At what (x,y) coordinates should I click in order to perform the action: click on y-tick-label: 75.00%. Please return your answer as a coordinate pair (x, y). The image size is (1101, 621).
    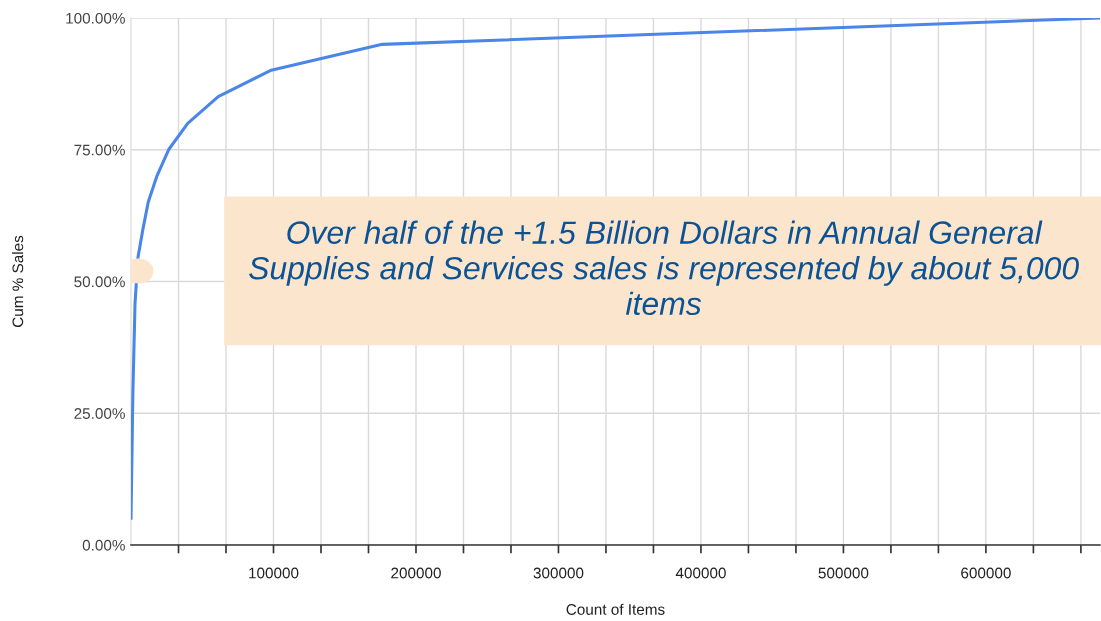
    Looking at the image, I should click on (99, 150).